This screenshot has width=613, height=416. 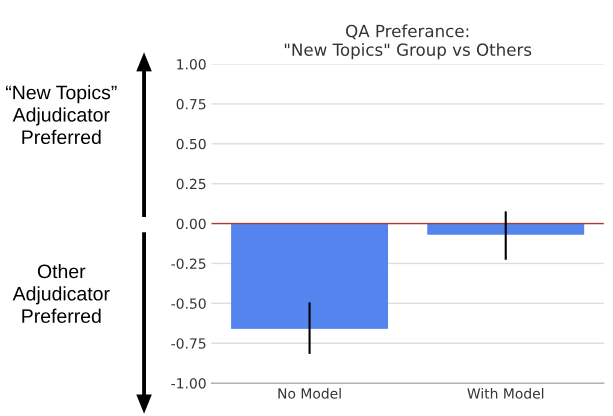 I want to click on y-tick-label: 0.50, so click(x=191, y=144).